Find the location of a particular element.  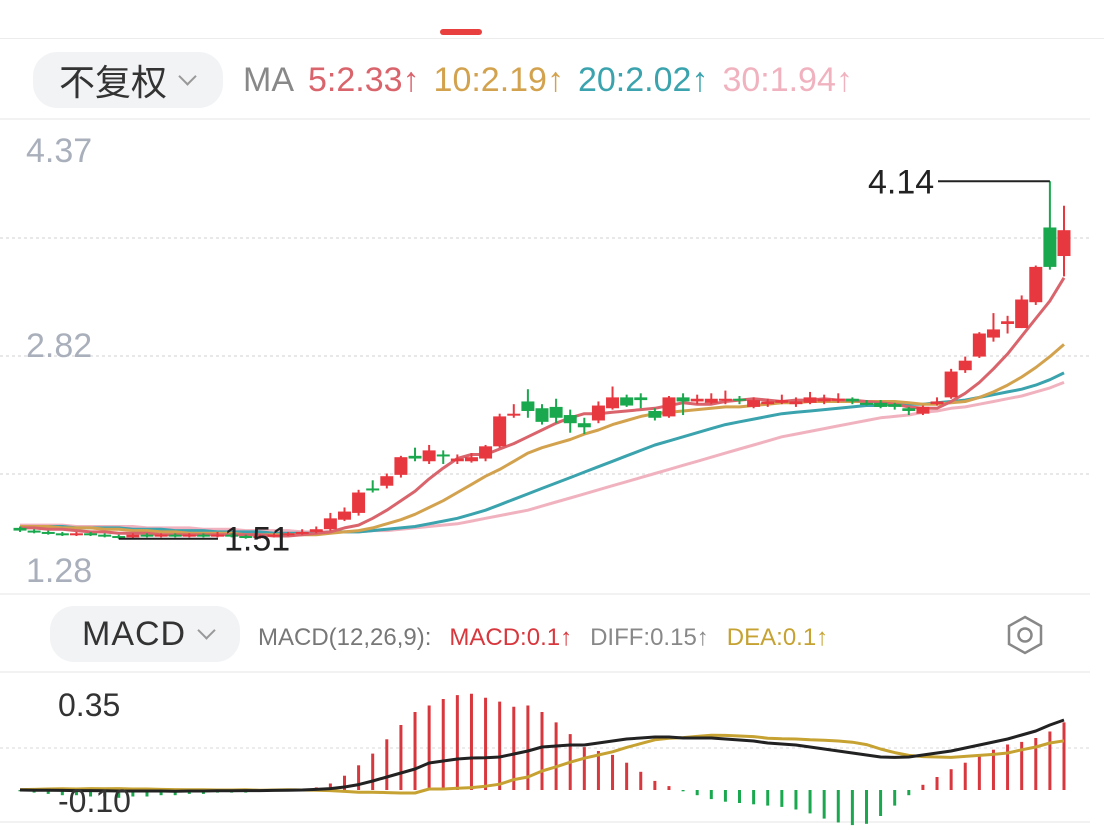

macd-axis-label: 0.35 is located at coordinates (89, 705).